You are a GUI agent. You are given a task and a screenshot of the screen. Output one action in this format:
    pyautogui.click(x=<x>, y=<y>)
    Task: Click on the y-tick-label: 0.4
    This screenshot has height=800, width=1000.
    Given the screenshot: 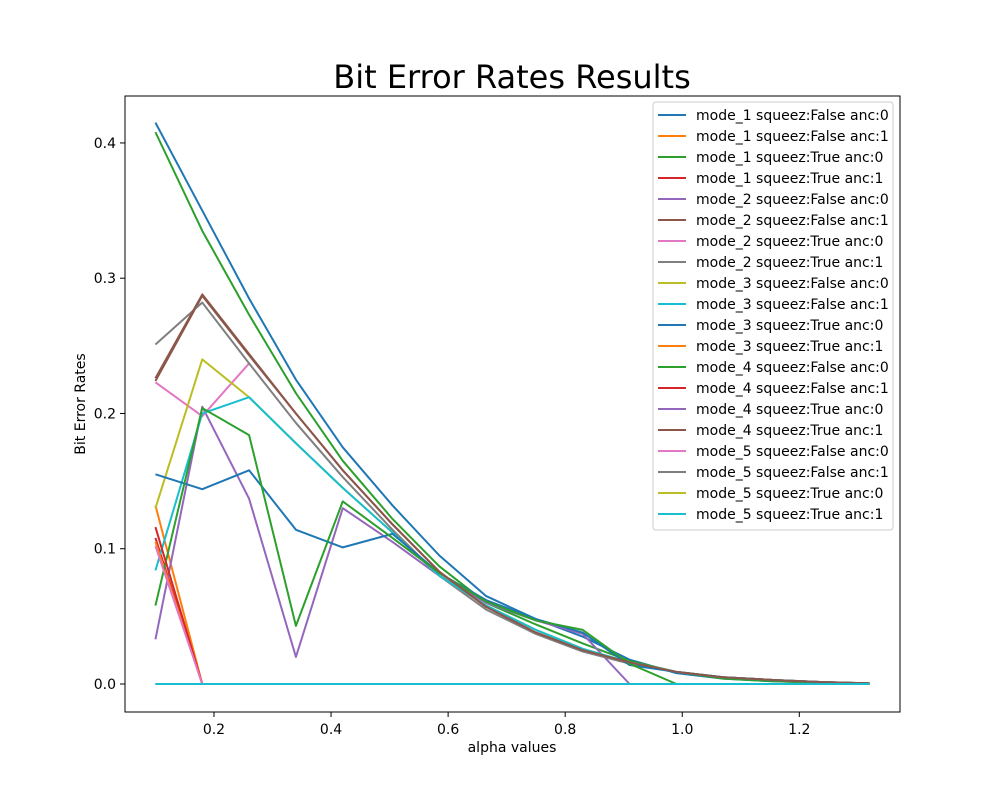 What is the action you would take?
    pyautogui.click(x=105, y=144)
    